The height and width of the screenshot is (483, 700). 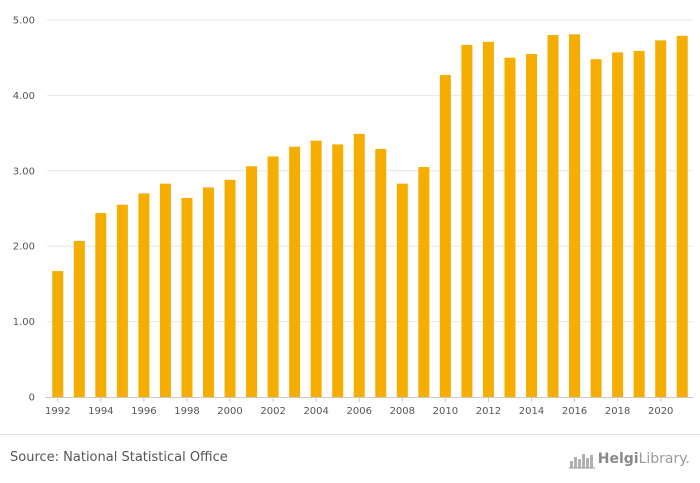 I want to click on helgilibrary-logo-icon, so click(x=581, y=461).